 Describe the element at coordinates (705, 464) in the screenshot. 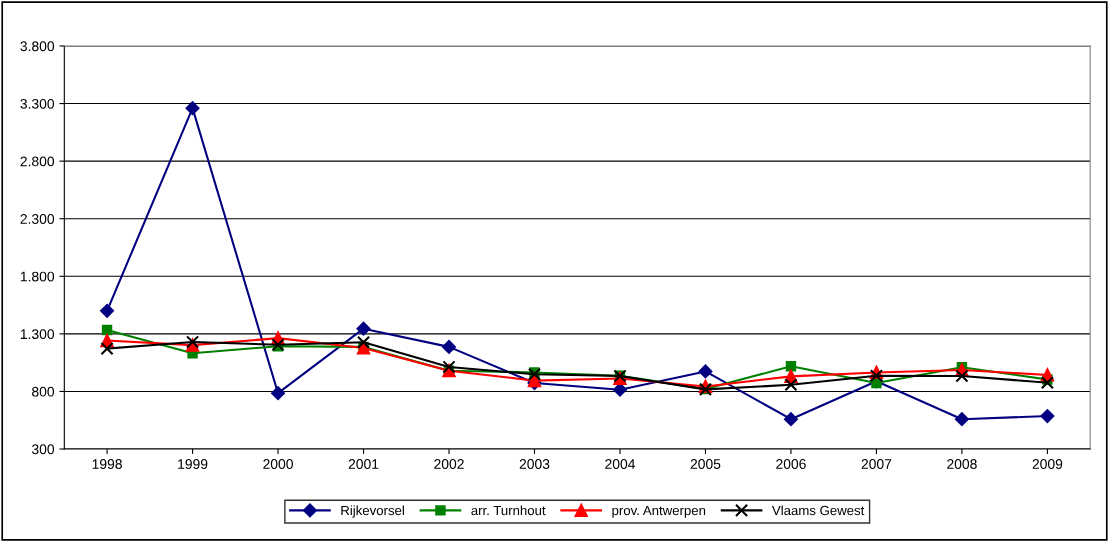

I see `x-tick-label: 2005` at that location.